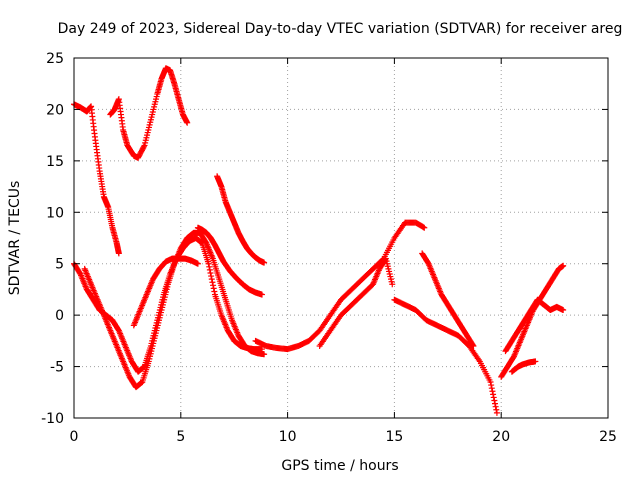  I want to click on y-tick-label: 25, so click(55, 59).